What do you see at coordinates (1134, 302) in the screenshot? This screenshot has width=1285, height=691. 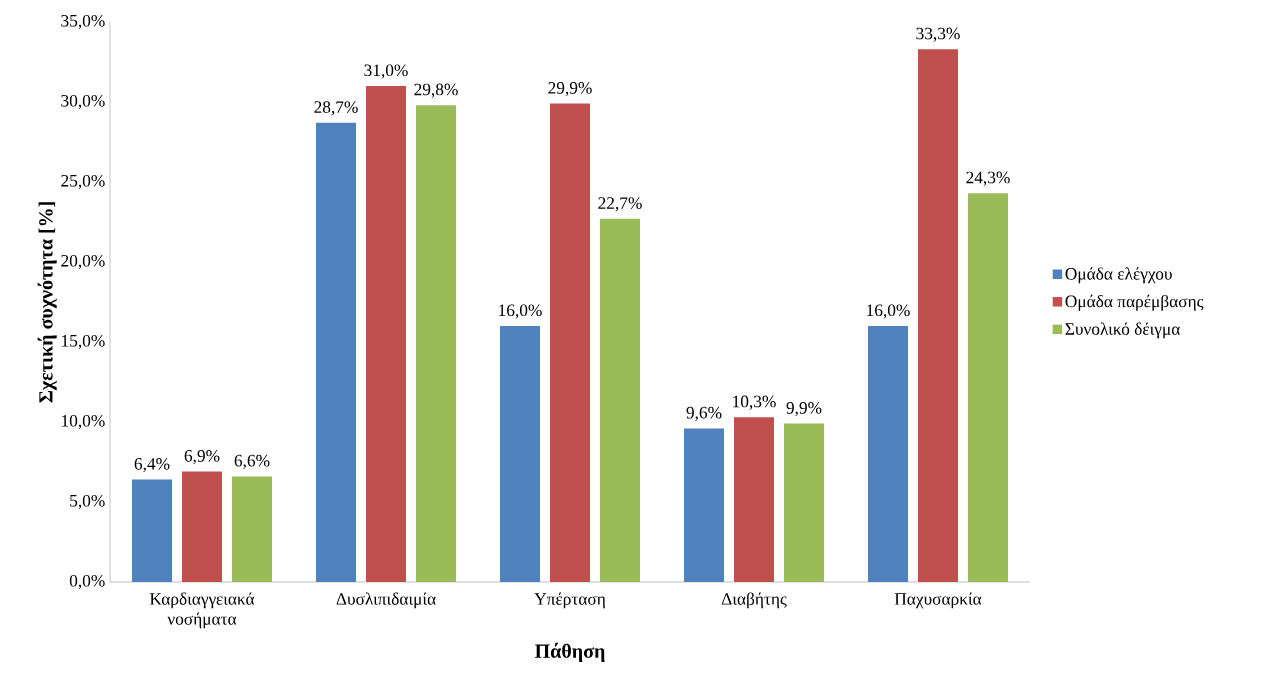 I see `legend-label: Ομάδα παρέμβασης` at bounding box center [1134, 302].